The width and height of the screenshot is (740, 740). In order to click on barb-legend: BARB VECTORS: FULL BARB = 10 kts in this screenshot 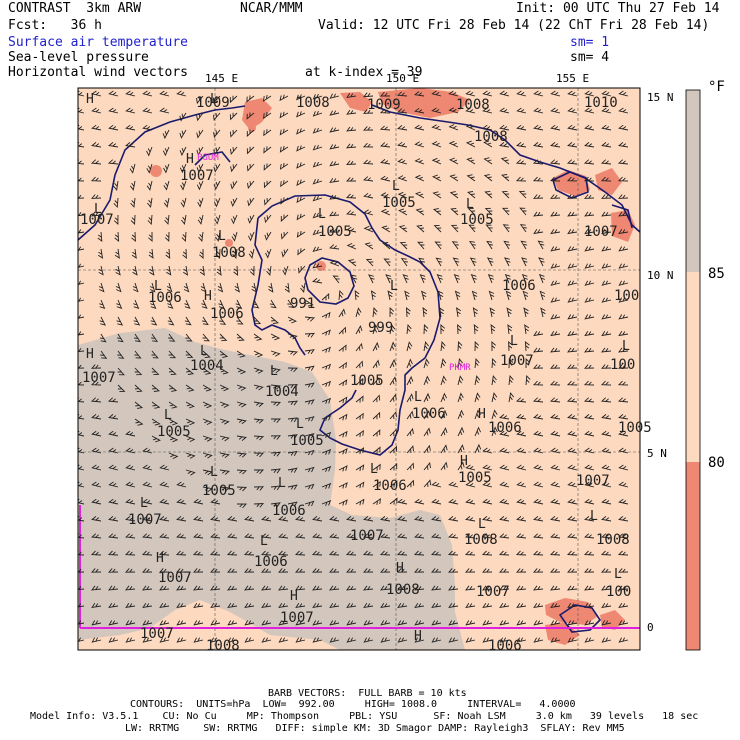, I will do `click(367, 693)`.